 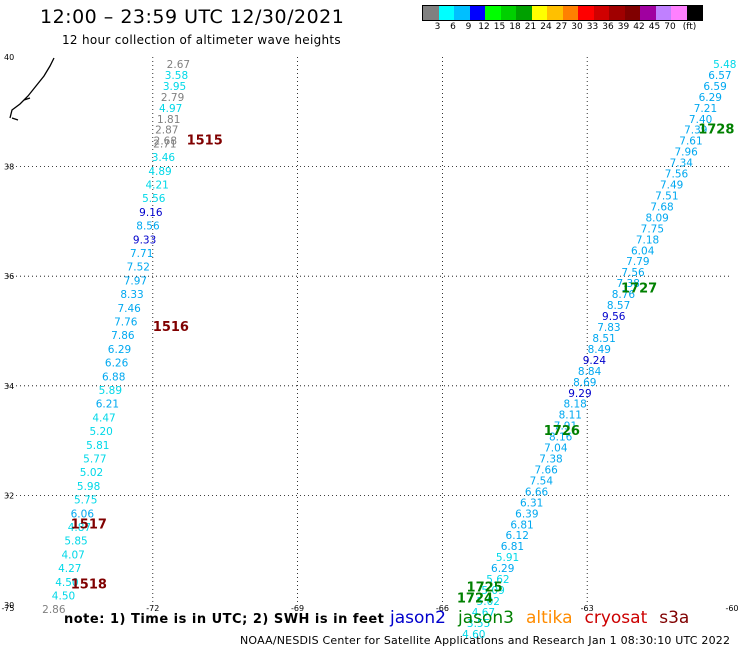 I want to click on wave-height-label: 4.07, so click(x=72, y=555).